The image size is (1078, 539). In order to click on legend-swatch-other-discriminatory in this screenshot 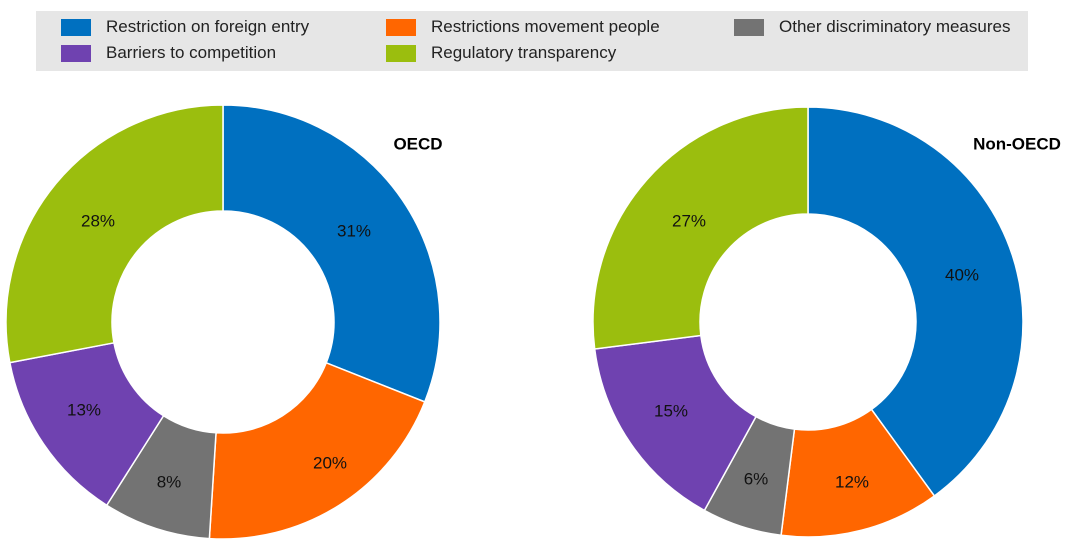, I will do `click(749, 27)`.